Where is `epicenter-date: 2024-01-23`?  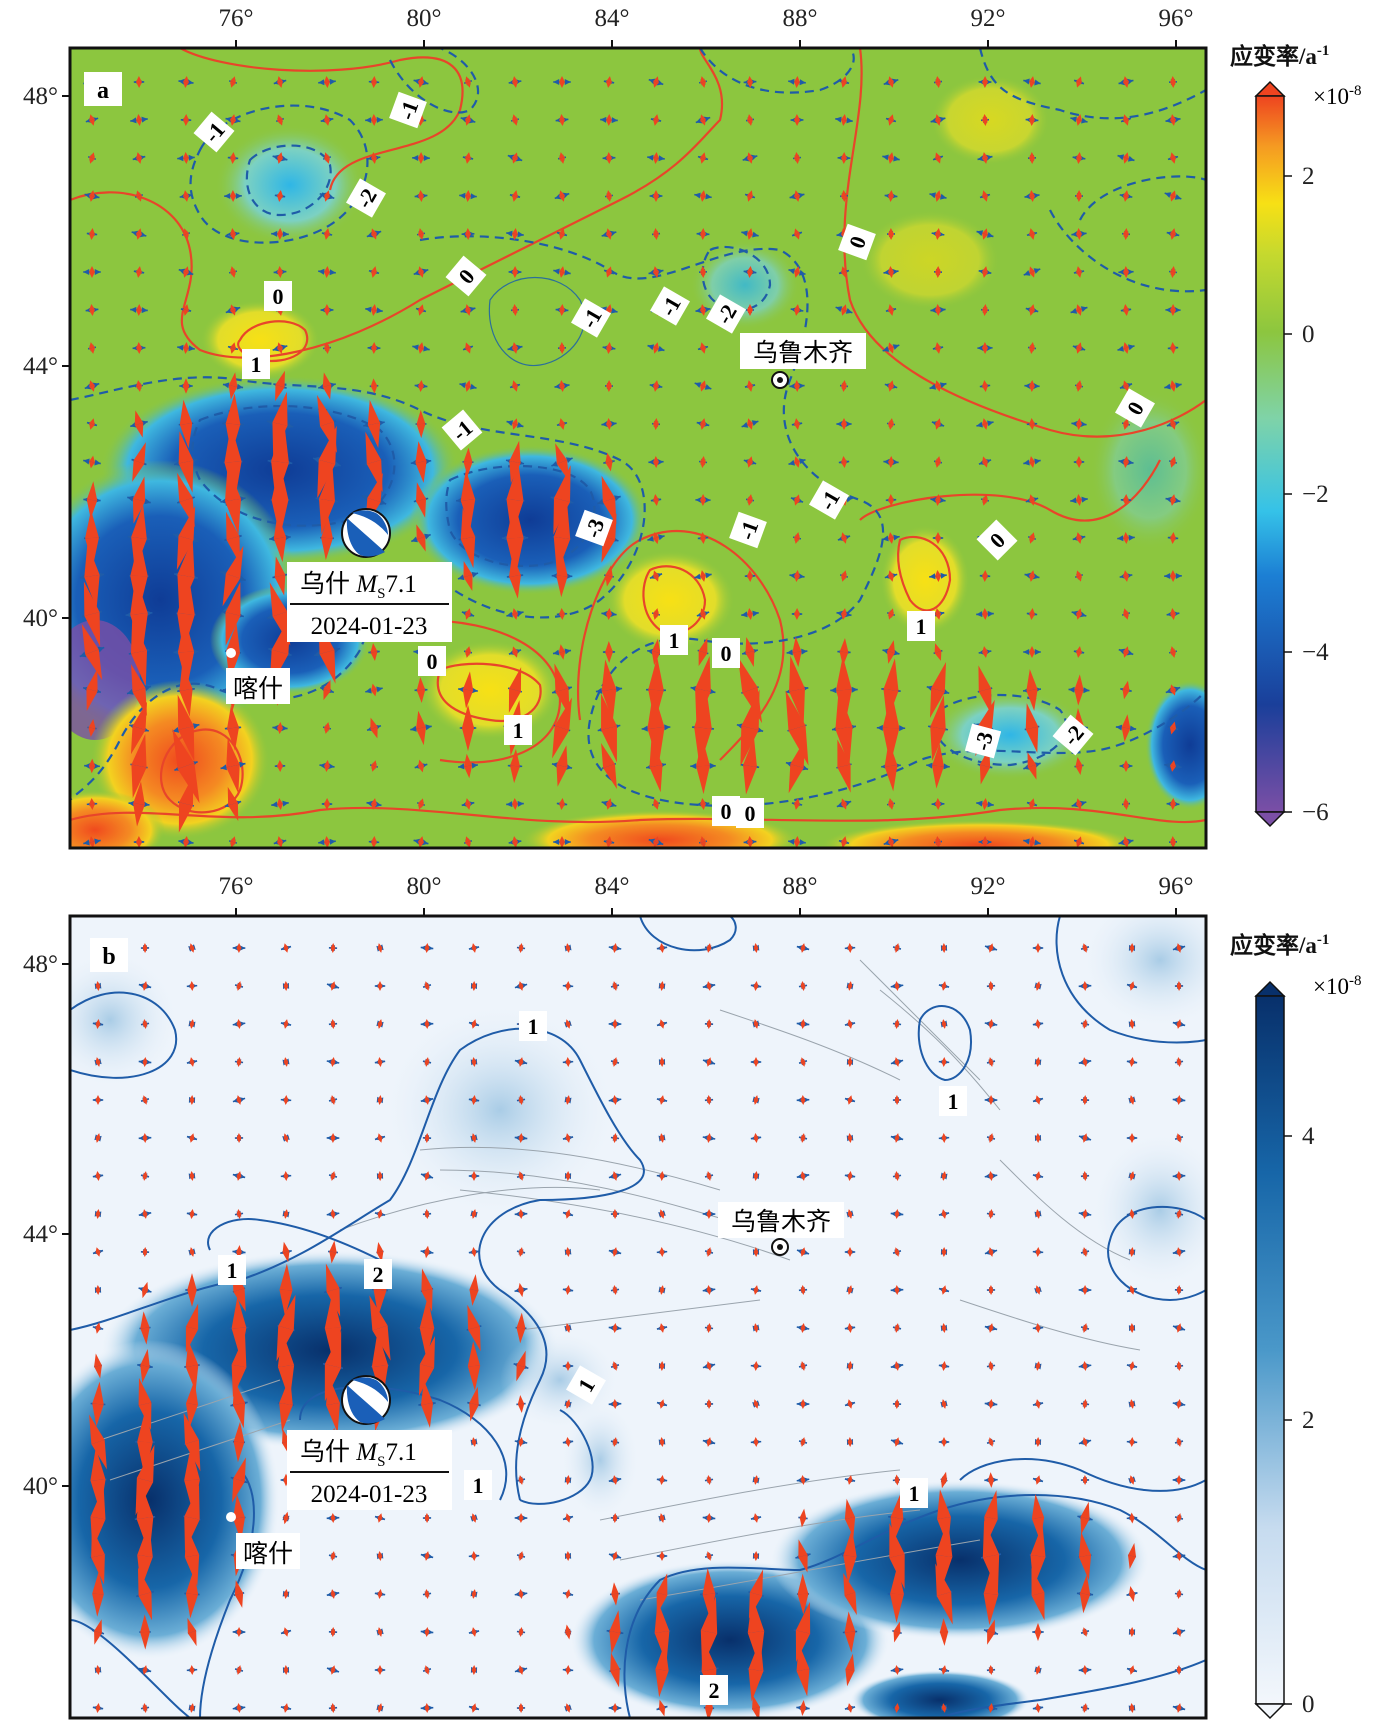 epicenter-date: 2024-01-23 is located at coordinates (369, 626).